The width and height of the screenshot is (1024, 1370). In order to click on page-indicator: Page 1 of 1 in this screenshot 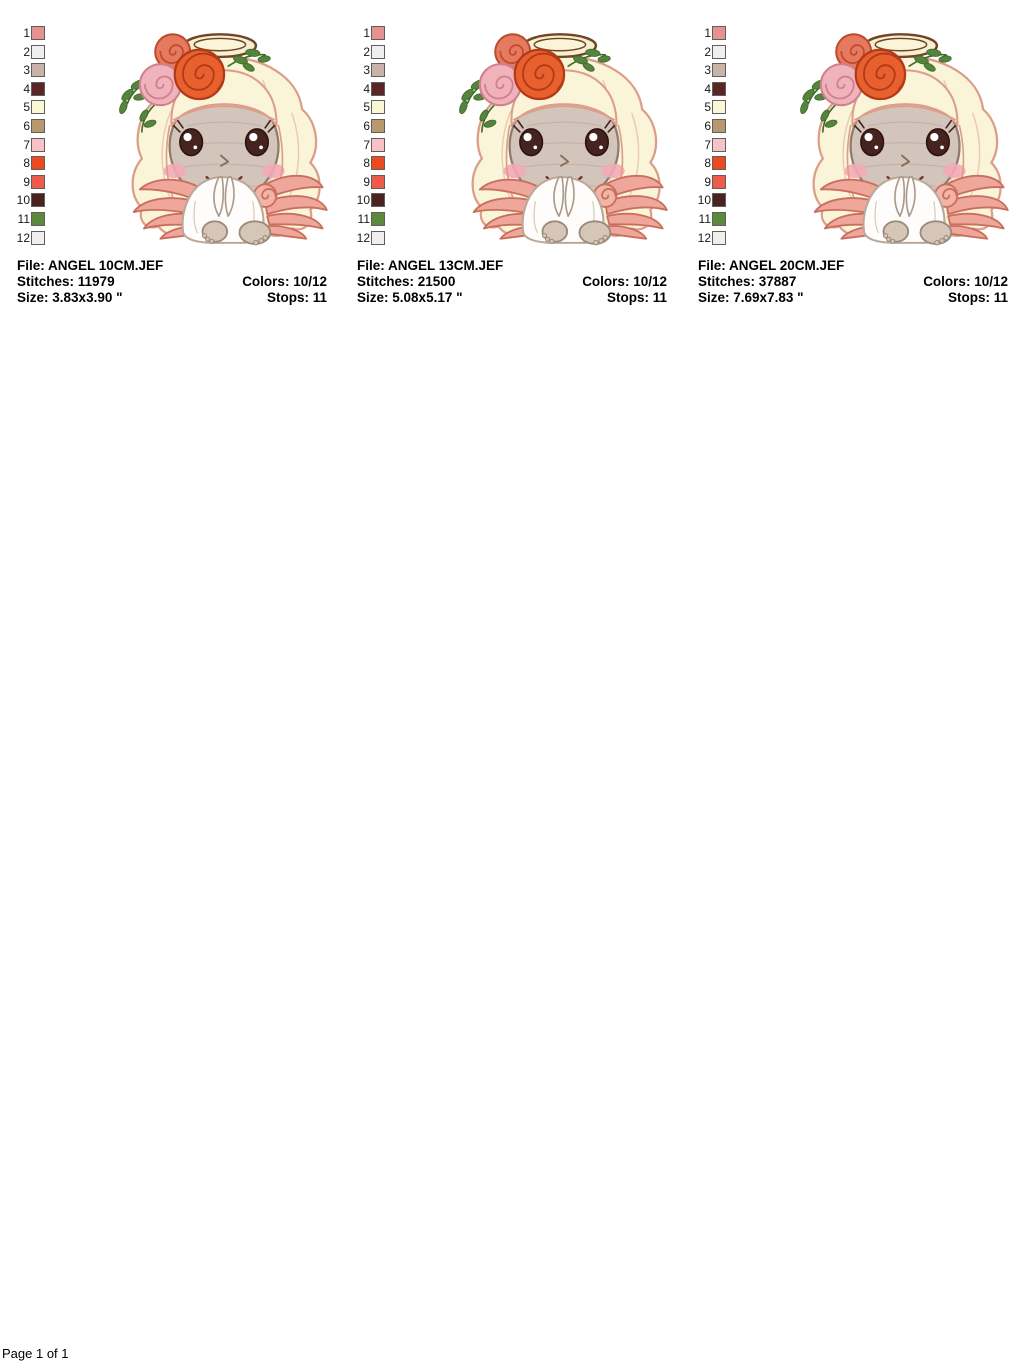, I will do `click(35, 1353)`.